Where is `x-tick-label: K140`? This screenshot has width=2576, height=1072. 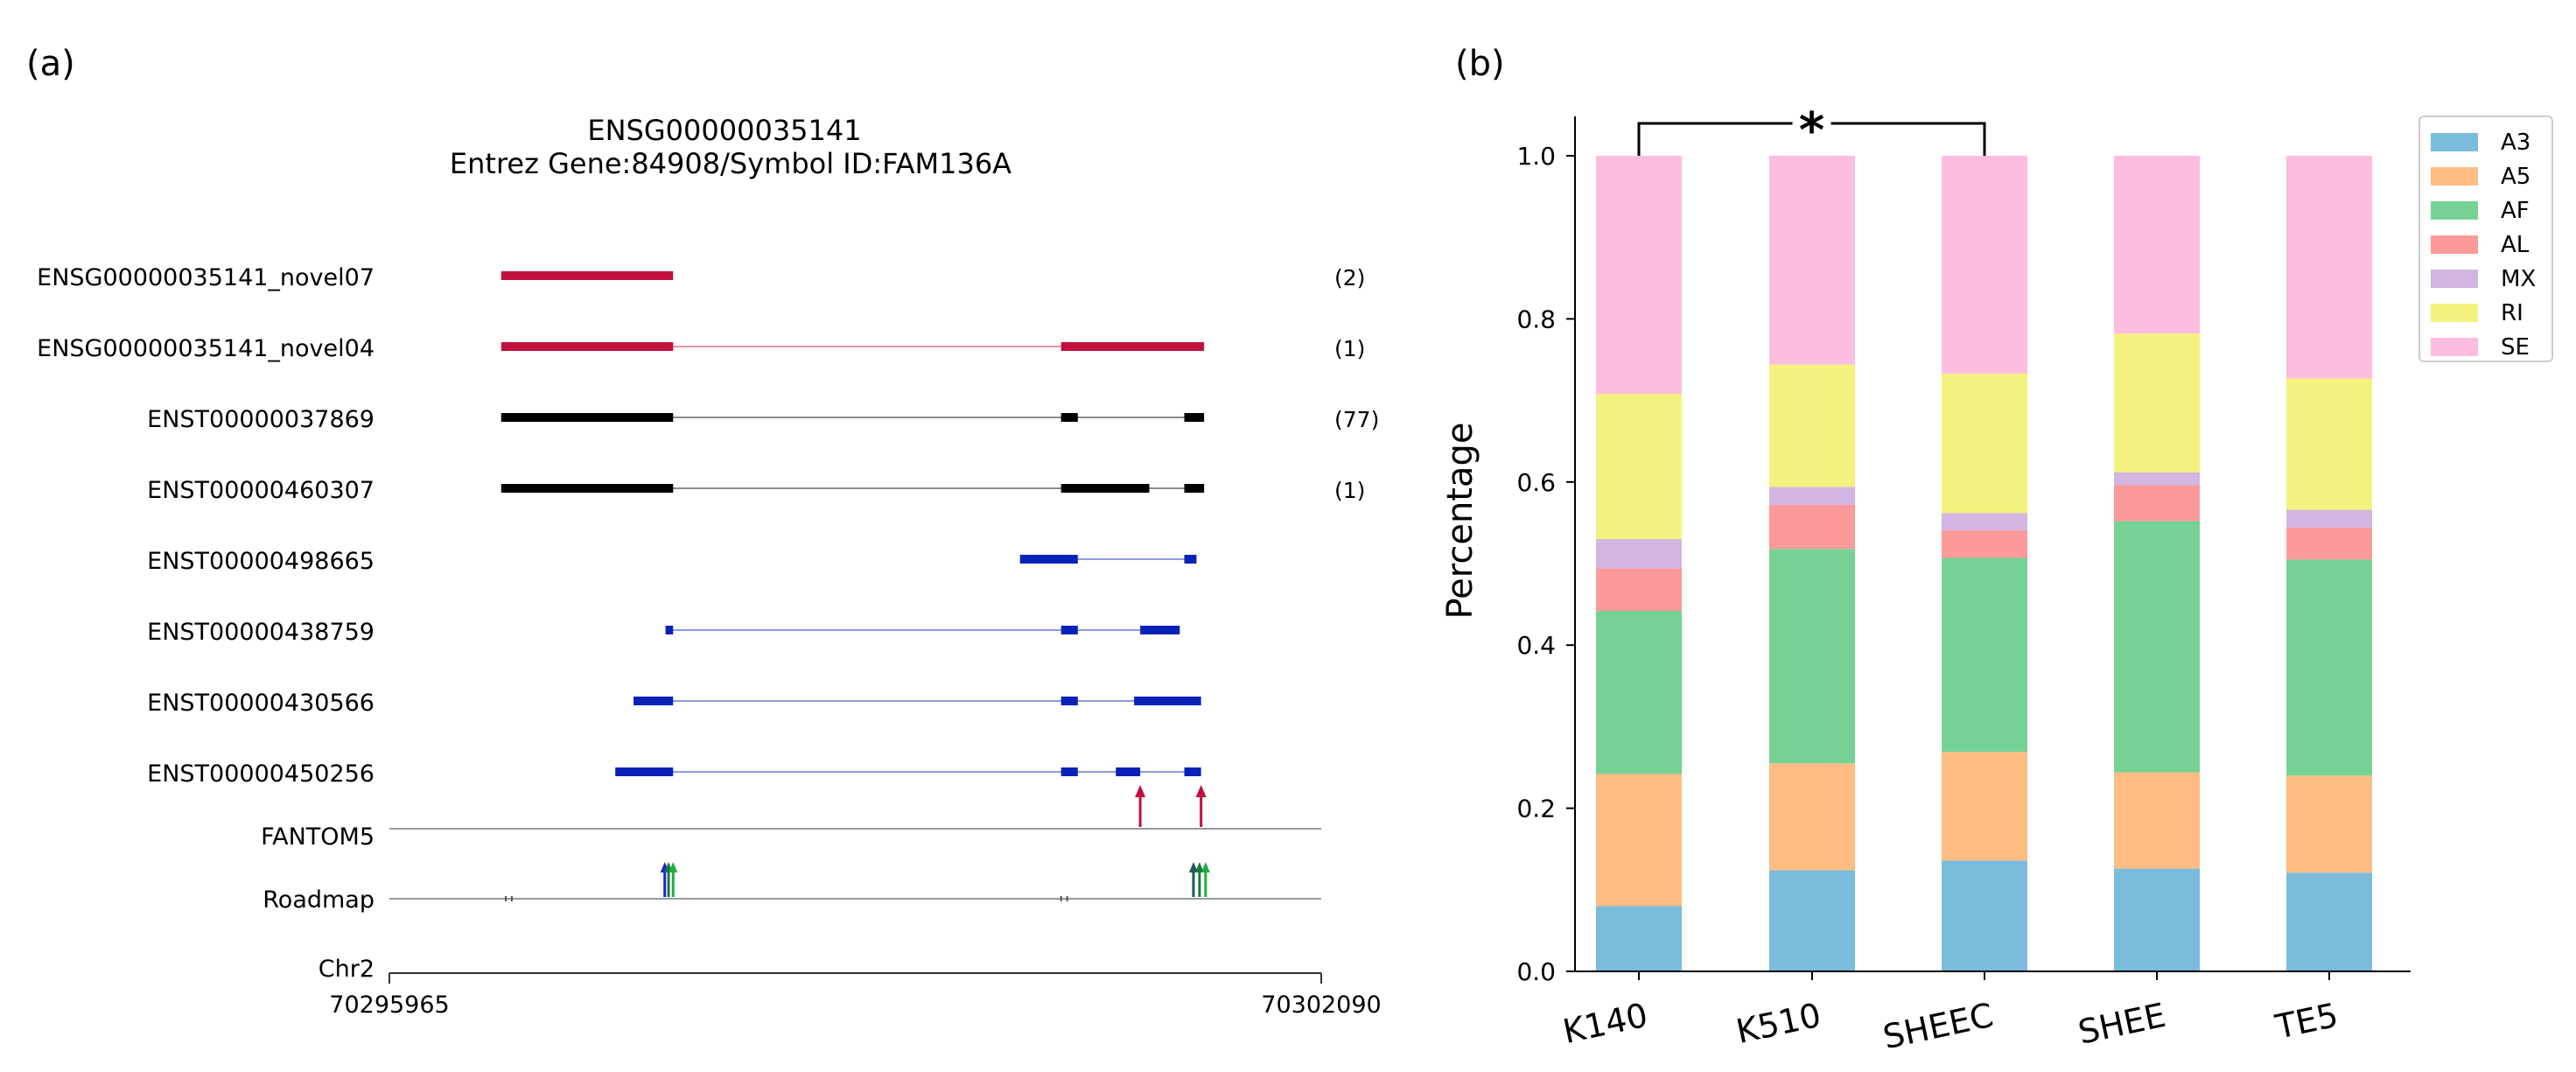 x-tick-label: K140 is located at coordinates (1604, 1024).